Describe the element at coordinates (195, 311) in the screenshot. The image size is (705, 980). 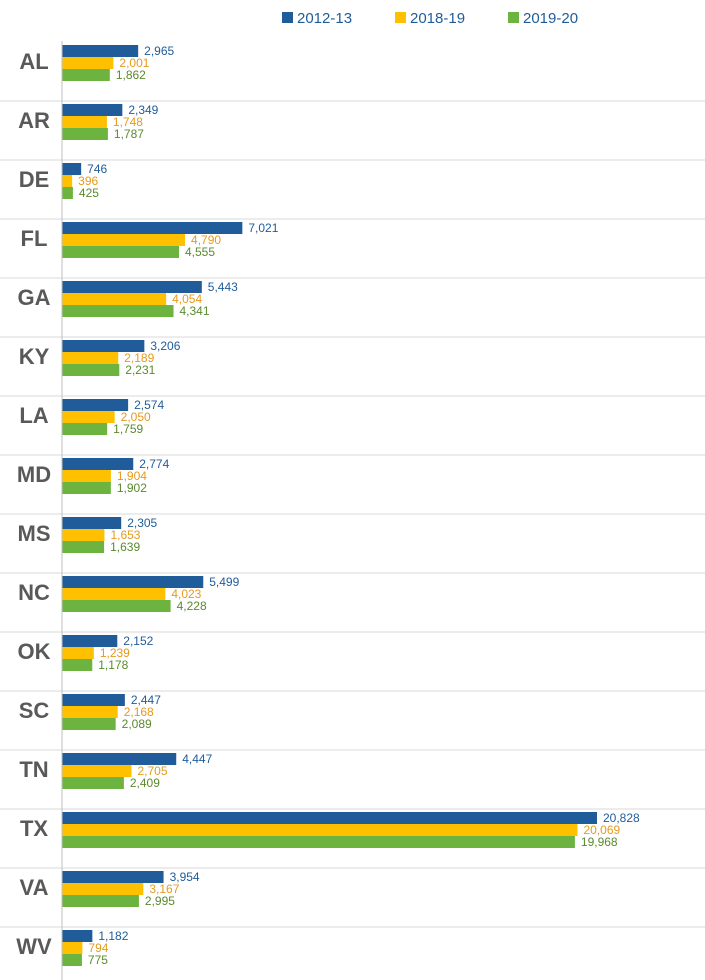
I see `value-label-GA-2019-20: 4,341` at that location.